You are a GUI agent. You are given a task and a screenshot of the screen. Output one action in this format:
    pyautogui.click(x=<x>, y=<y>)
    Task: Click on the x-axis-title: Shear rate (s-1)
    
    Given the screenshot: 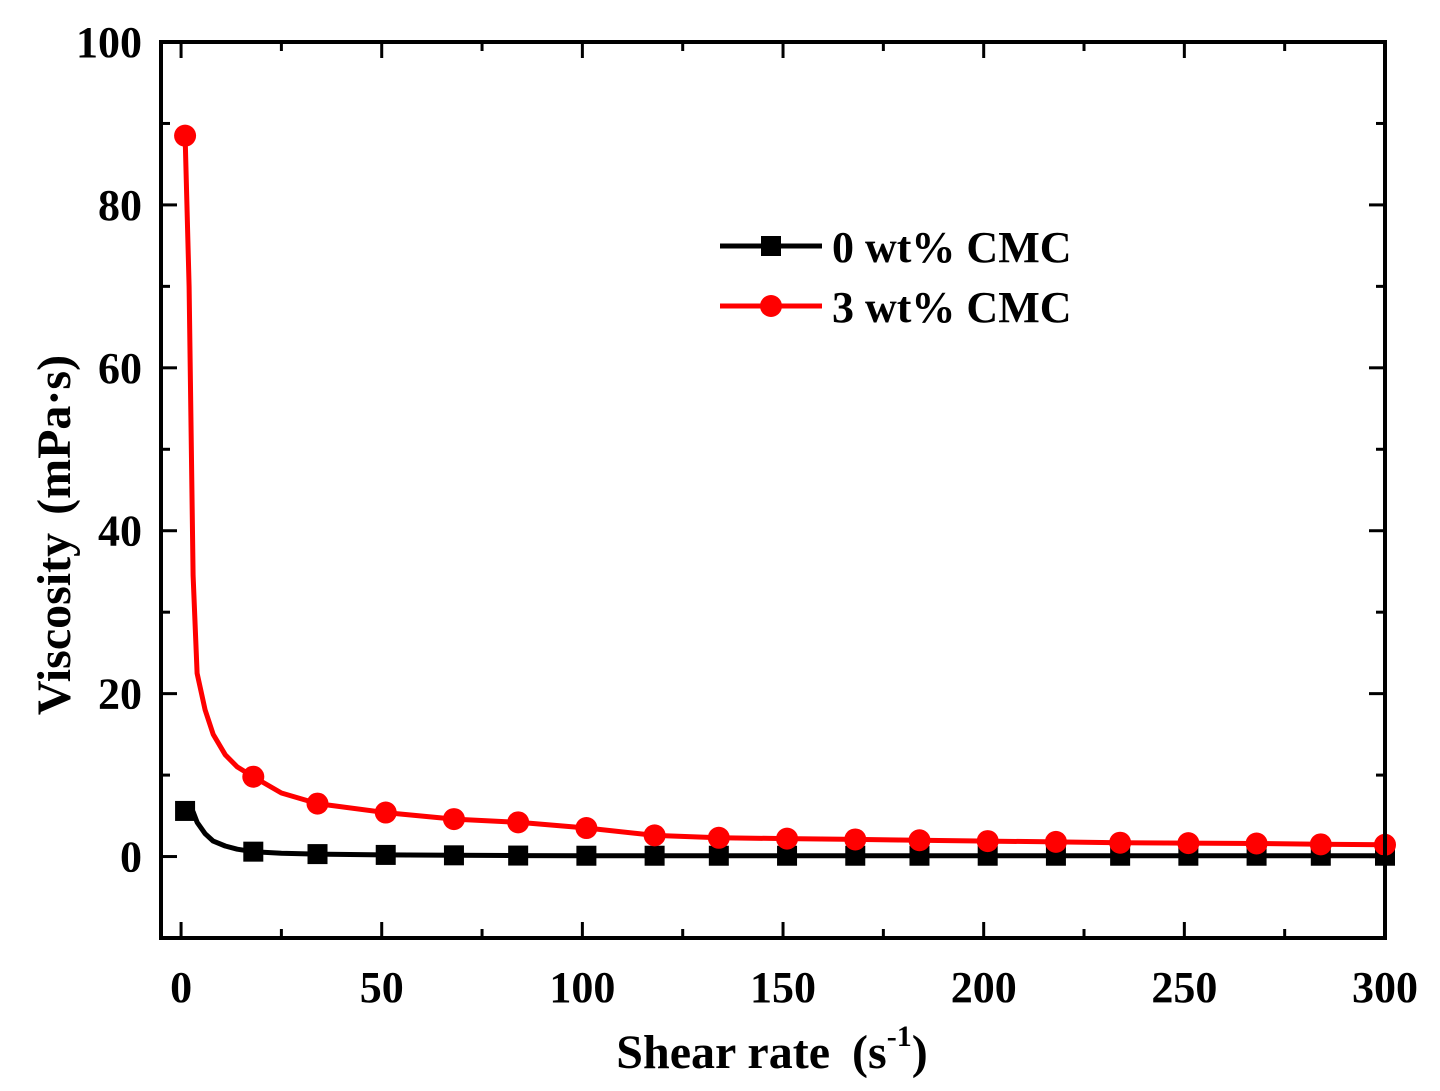 What is the action you would take?
    pyautogui.click(x=771, y=1049)
    